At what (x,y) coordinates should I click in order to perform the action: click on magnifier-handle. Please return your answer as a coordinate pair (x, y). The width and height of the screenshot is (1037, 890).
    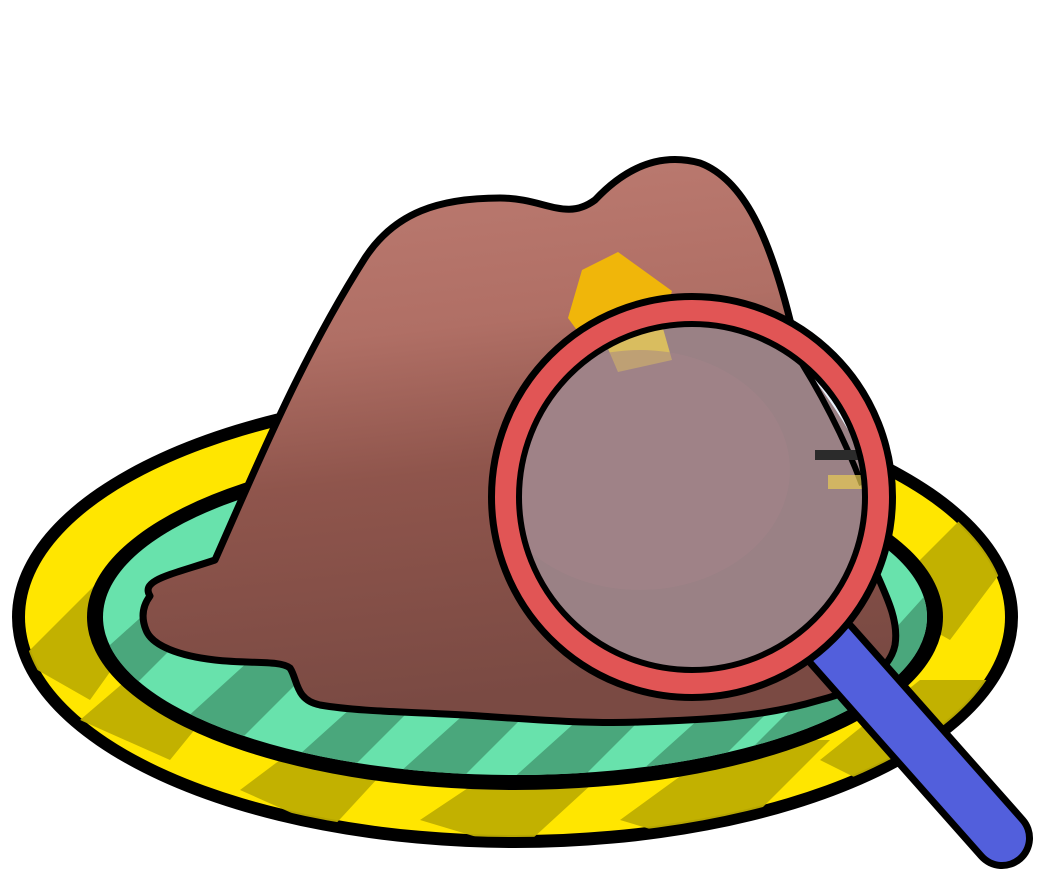
    Looking at the image, I should click on (917, 742).